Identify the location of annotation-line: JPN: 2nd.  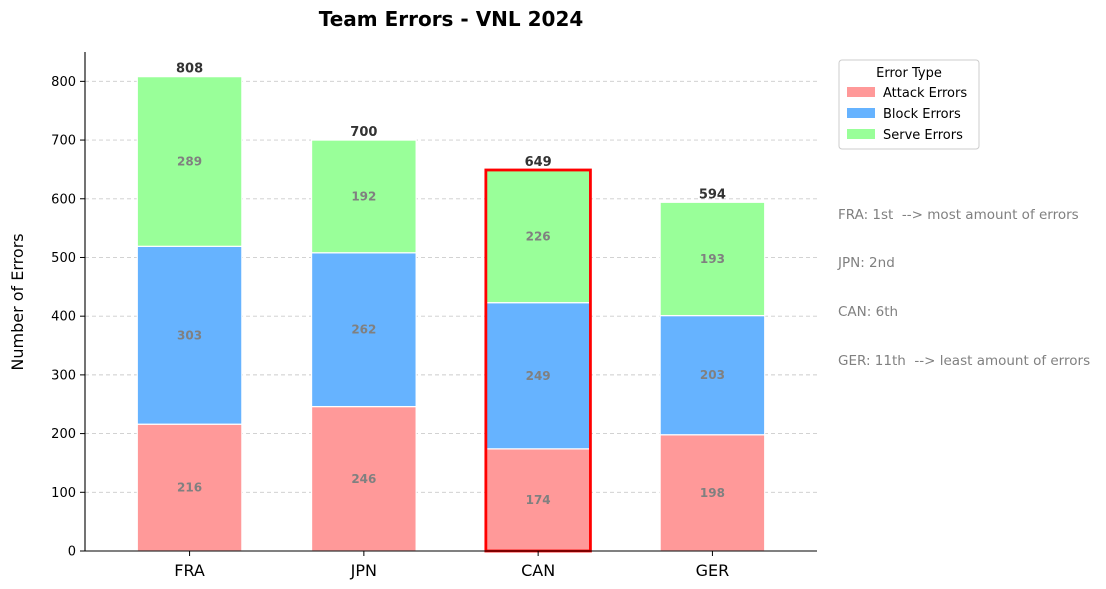
(866, 263).